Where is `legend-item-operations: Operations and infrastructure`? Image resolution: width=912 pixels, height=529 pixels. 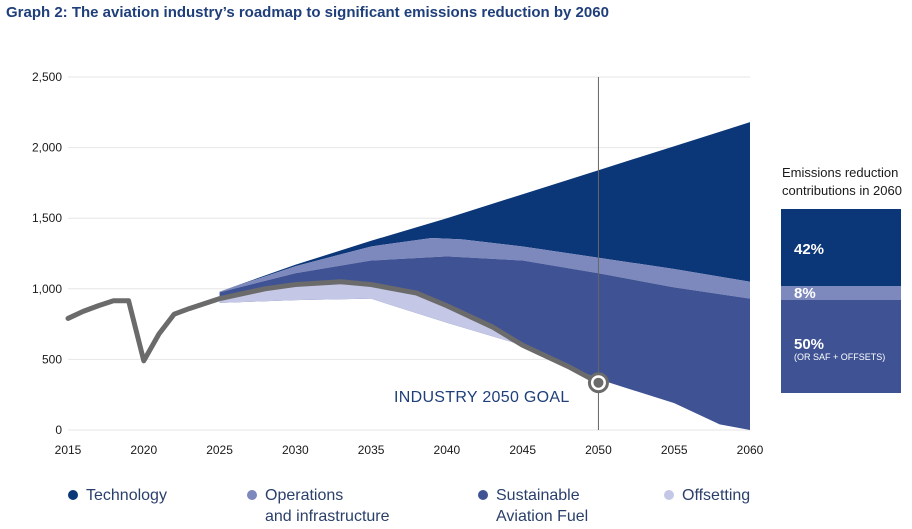 legend-item-operations: Operations and infrastructure is located at coordinates (318, 506).